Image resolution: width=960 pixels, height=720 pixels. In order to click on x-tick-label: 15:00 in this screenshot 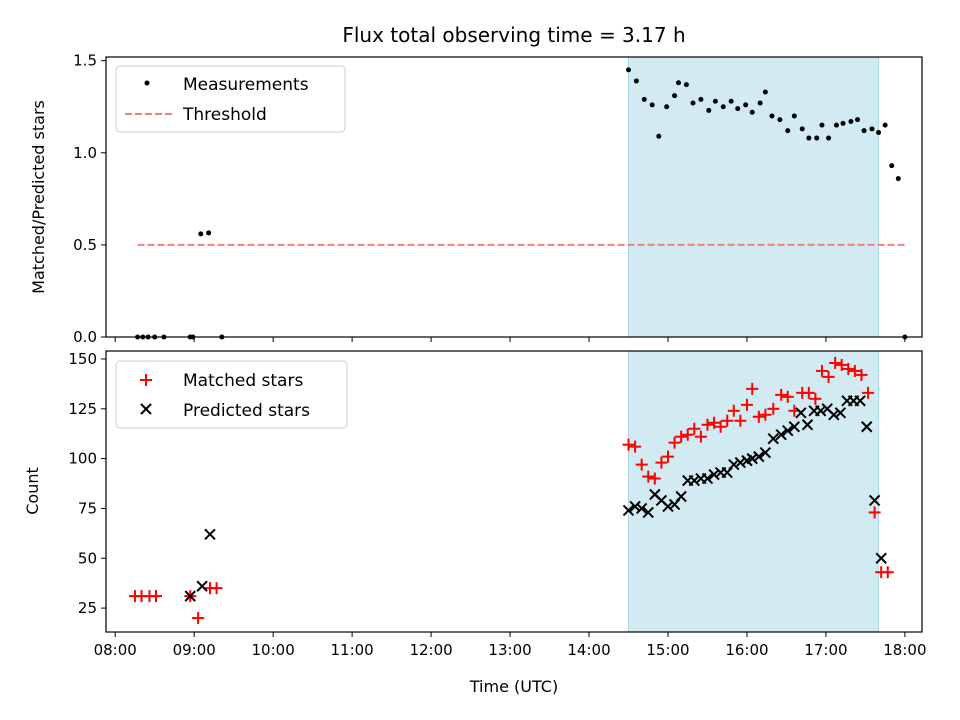, I will do `click(667, 650)`.